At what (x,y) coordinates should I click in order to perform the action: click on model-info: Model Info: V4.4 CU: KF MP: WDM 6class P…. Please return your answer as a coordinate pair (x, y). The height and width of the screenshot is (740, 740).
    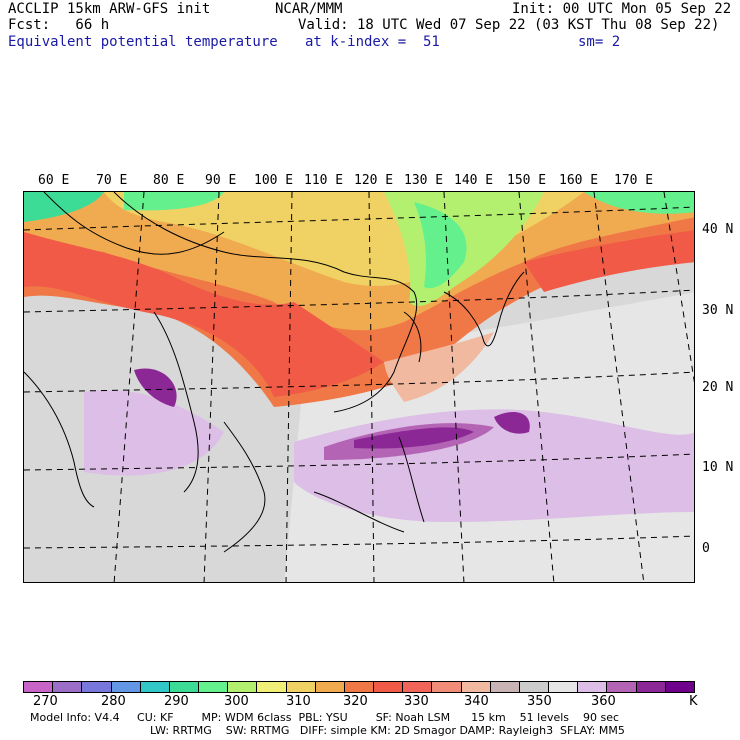
    Looking at the image, I should click on (325, 717).